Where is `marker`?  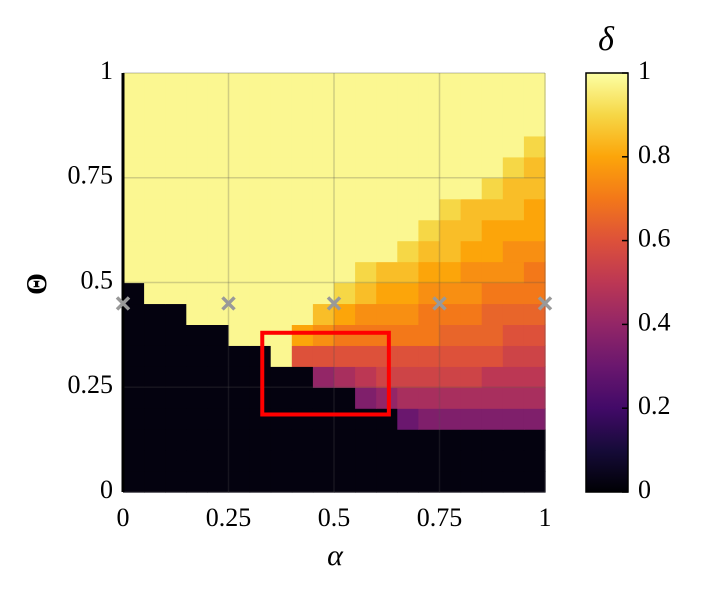 marker is located at coordinates (545, 303).